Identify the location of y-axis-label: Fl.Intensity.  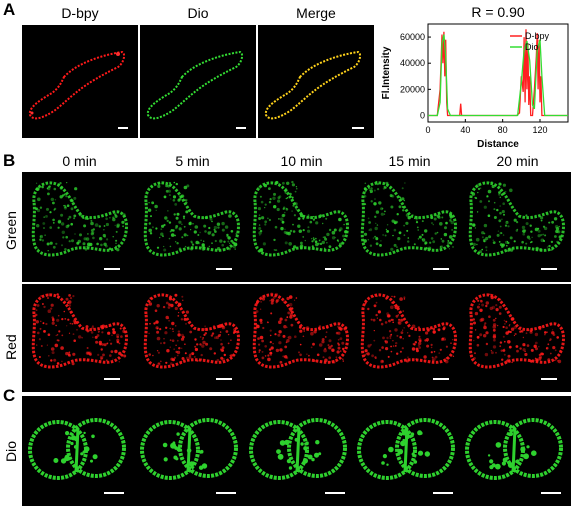
(386, 72).